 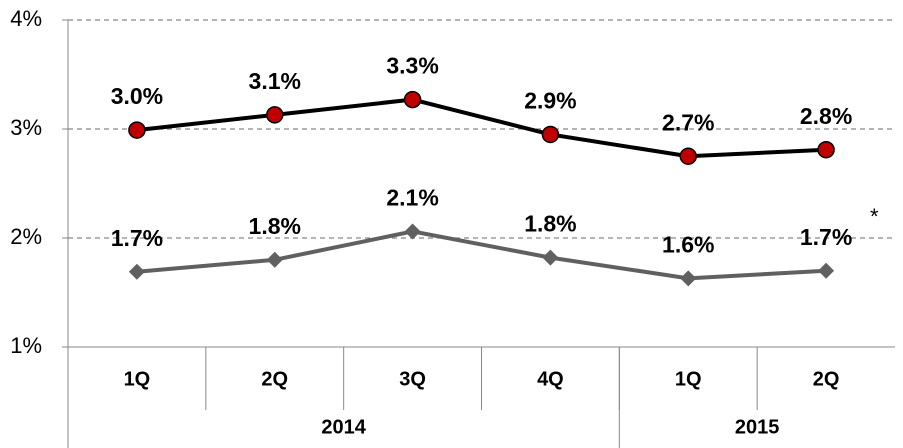 What do you see at coordinates (757, 427) in the screenshot?
I see `group-label: 2015` at bounding box center [757, 427].